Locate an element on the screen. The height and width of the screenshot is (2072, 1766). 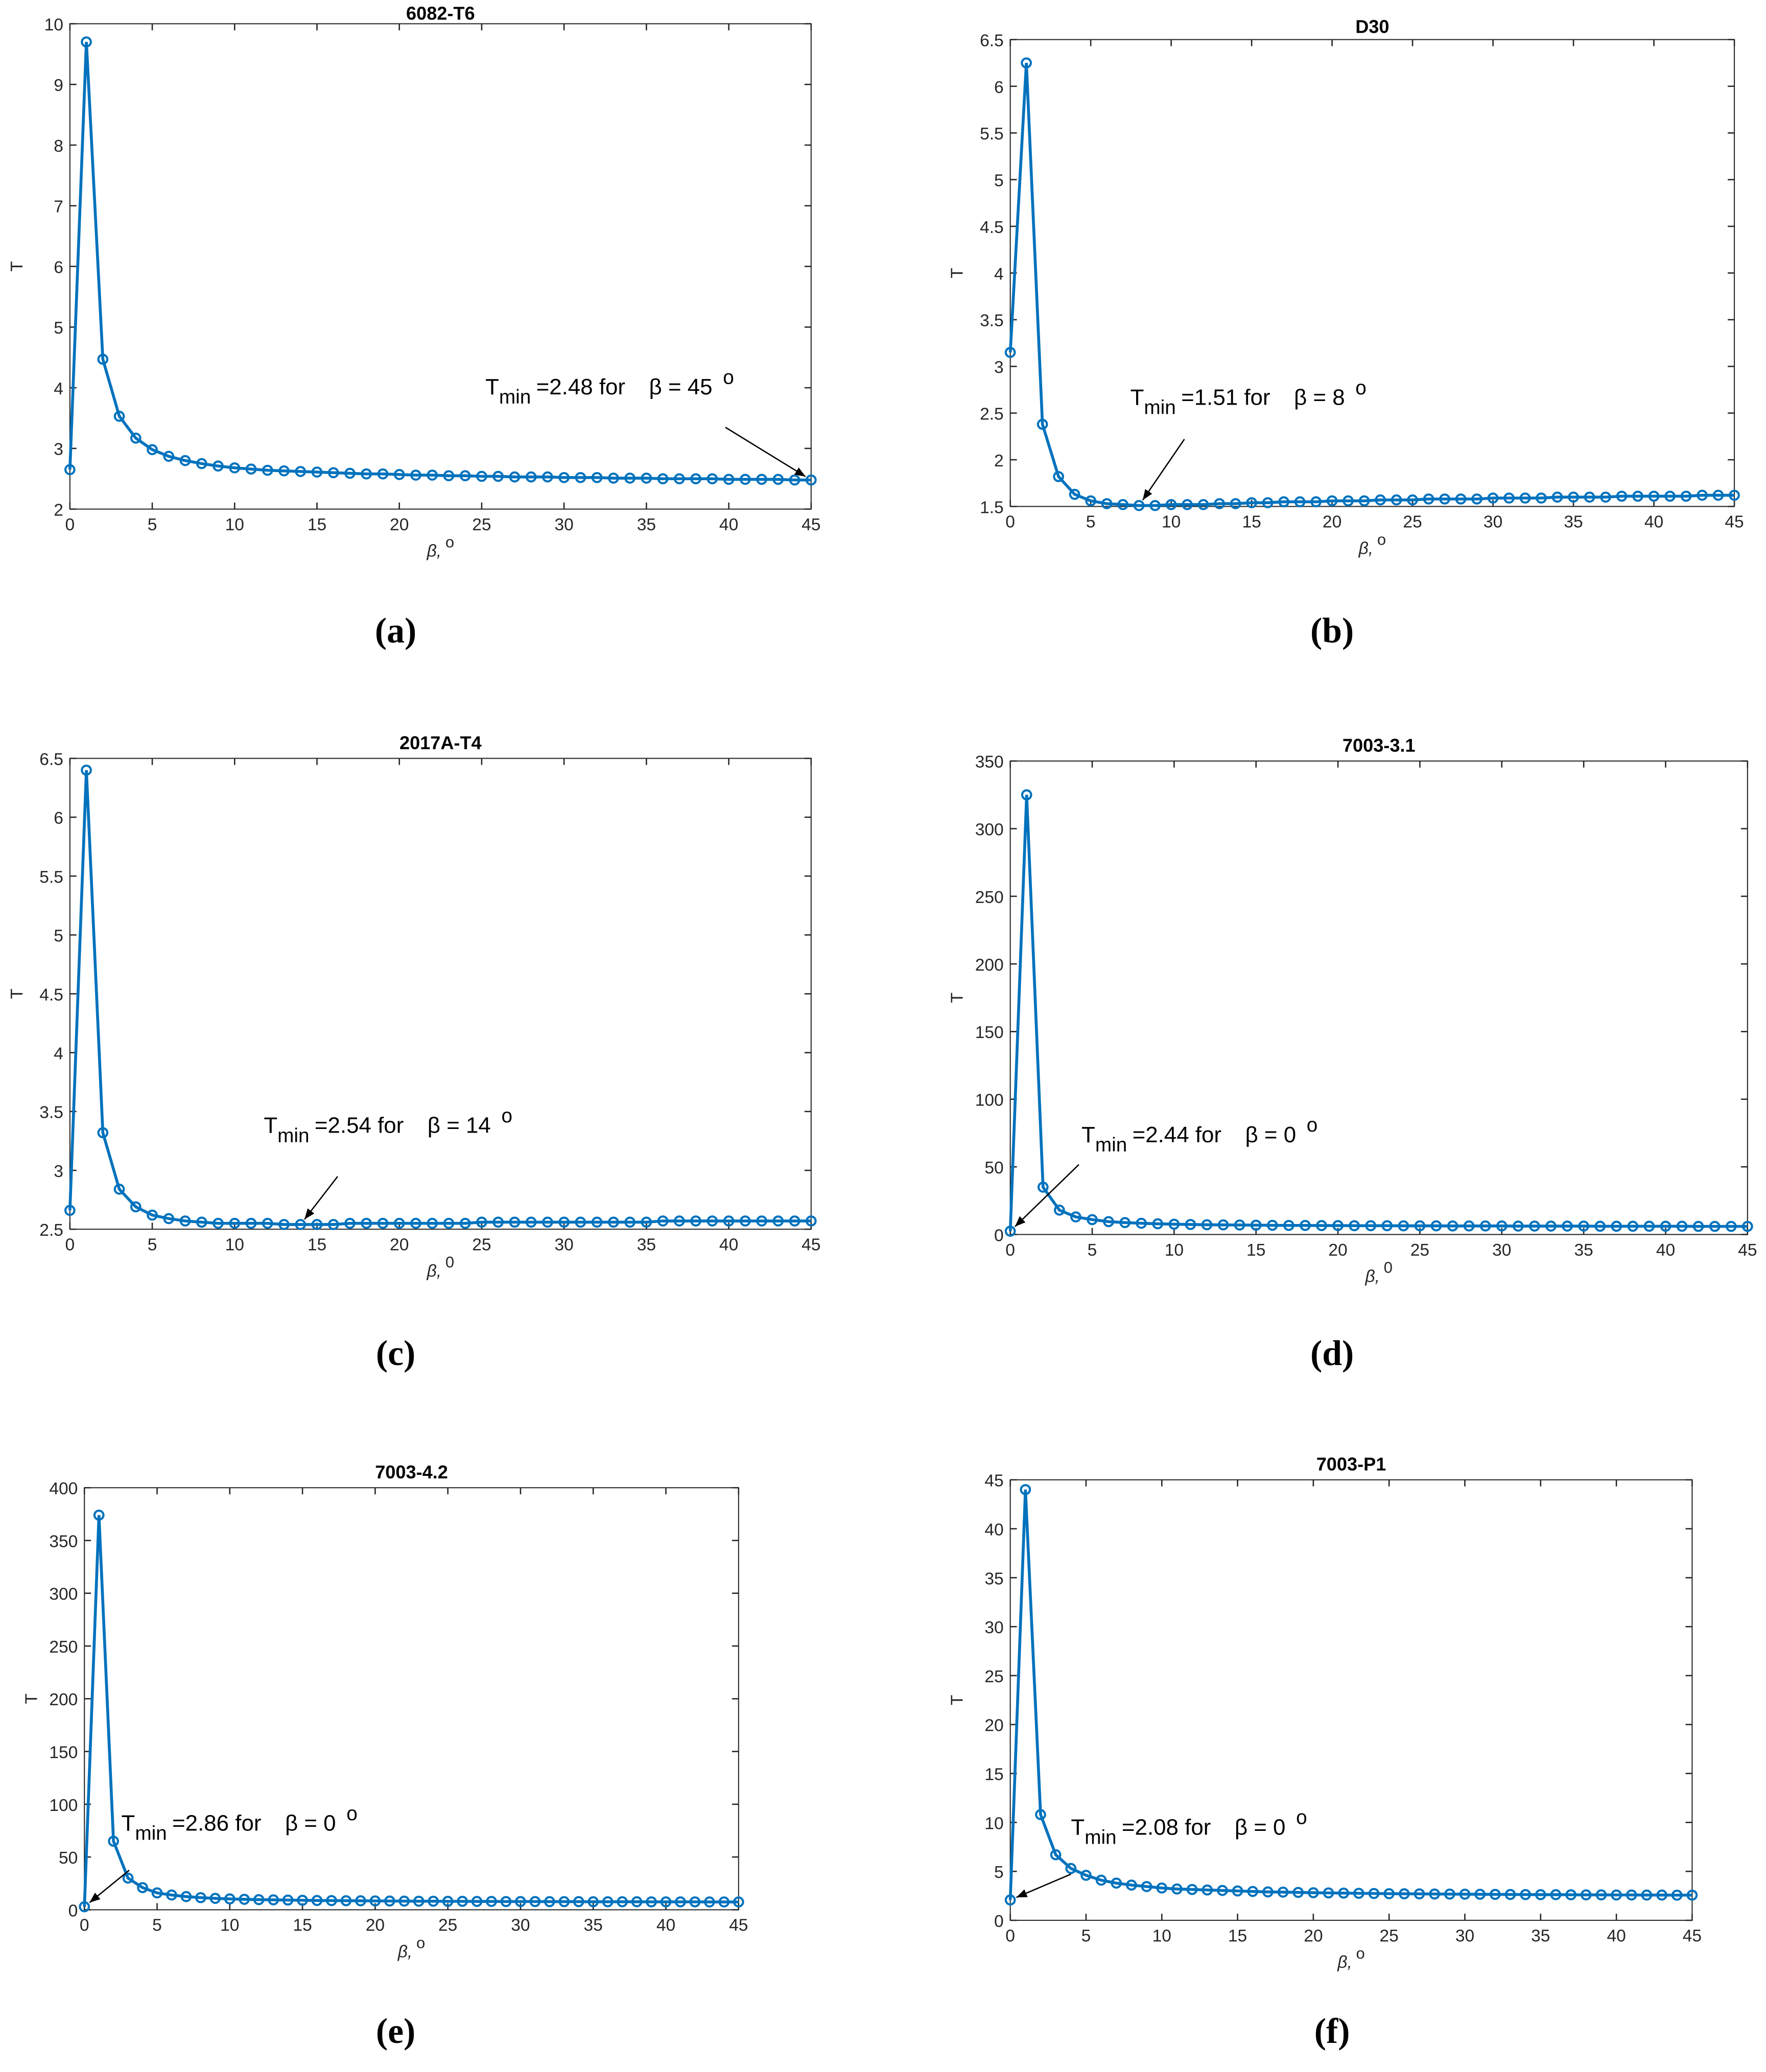
annotation-text: =2.86 for is located at coordinates (217, 1824).